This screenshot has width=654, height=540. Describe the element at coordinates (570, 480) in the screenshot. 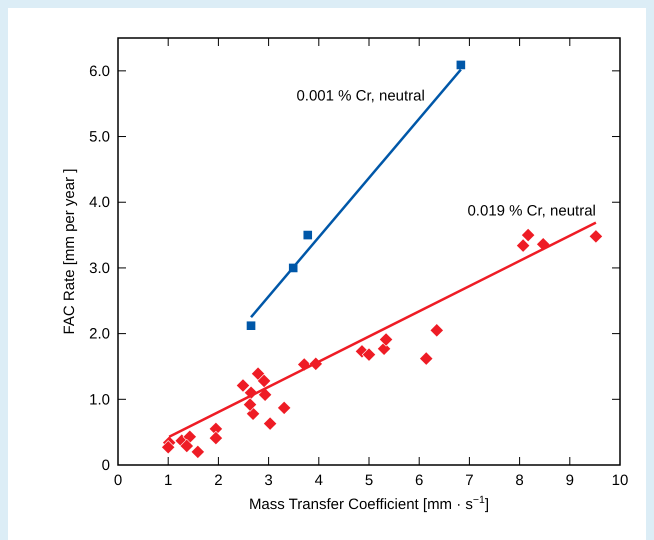

I see `x-tick-label: 9` at that location.